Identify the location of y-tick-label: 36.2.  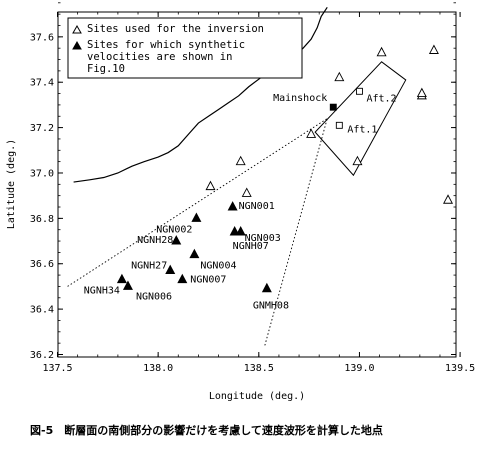
(42, 355).